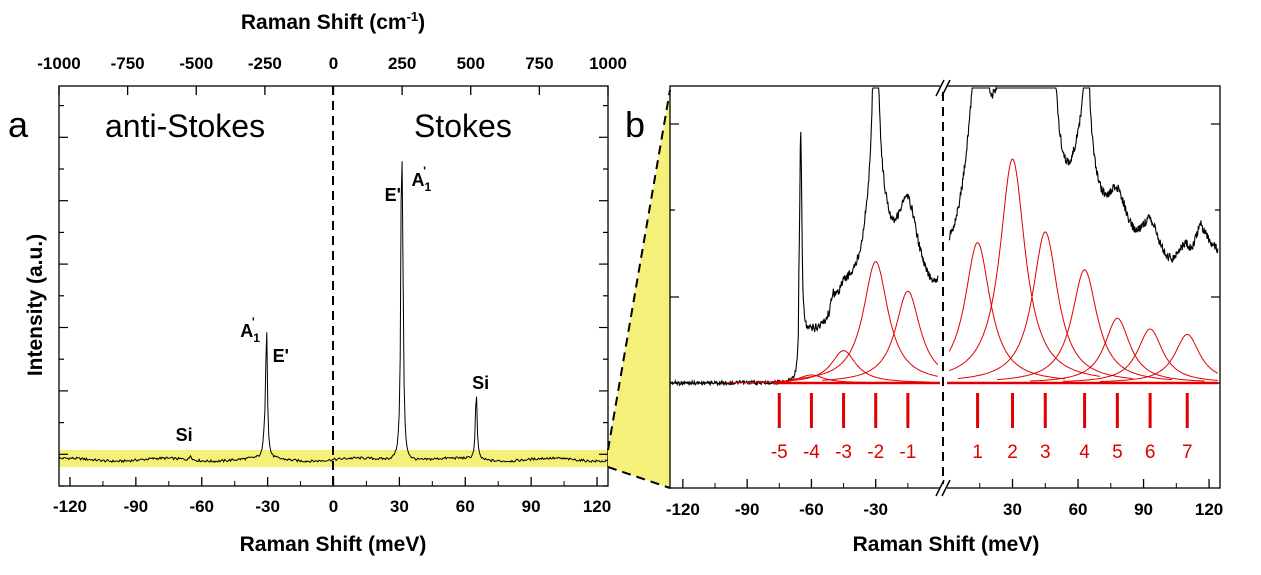  Describe the element at coordinates (811, 452) in the screenshot. I see `b-peak-marker-label: -4` at that location.